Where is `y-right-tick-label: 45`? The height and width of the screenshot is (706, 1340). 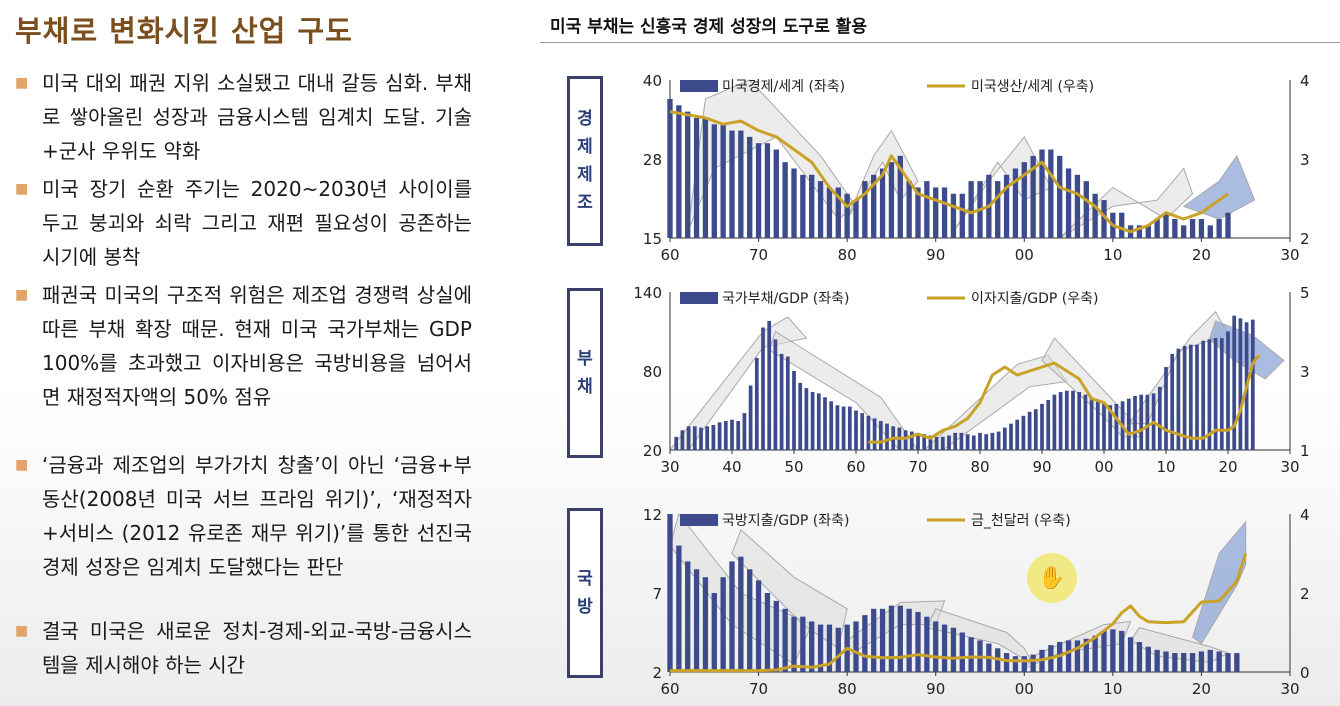 y-right-tick-label: 45 is located at coordinates (1305, 81).